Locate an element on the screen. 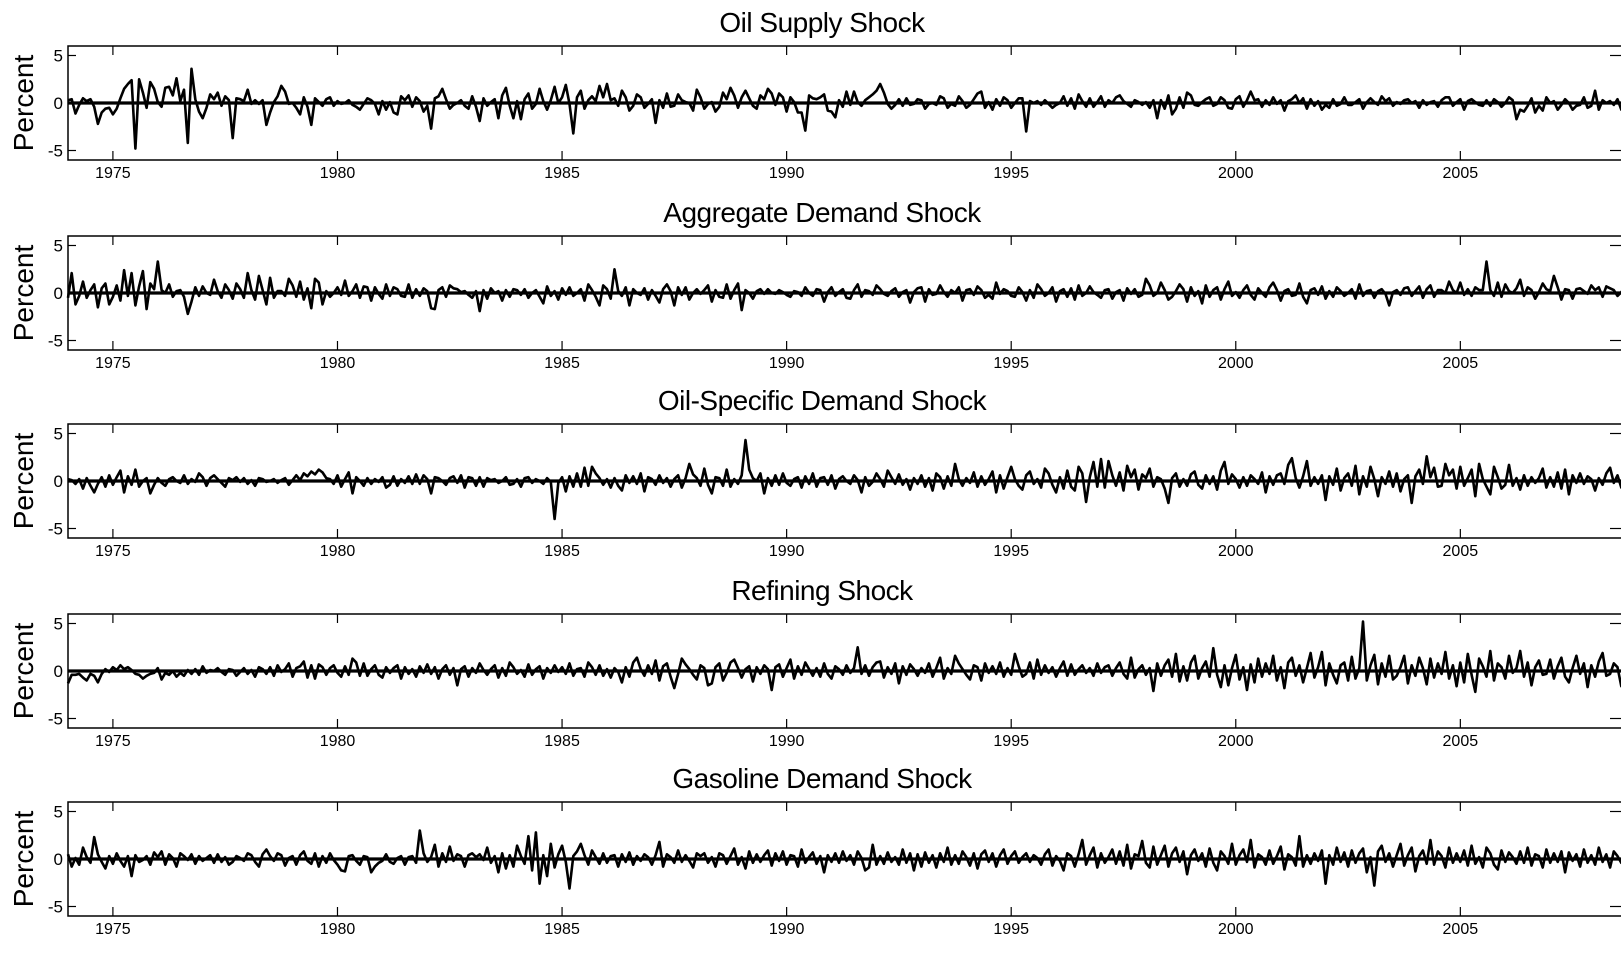 This screenshot has height=971, width=1621. panel-title: Oil Supply Shock is located at coordinates (822, 22).